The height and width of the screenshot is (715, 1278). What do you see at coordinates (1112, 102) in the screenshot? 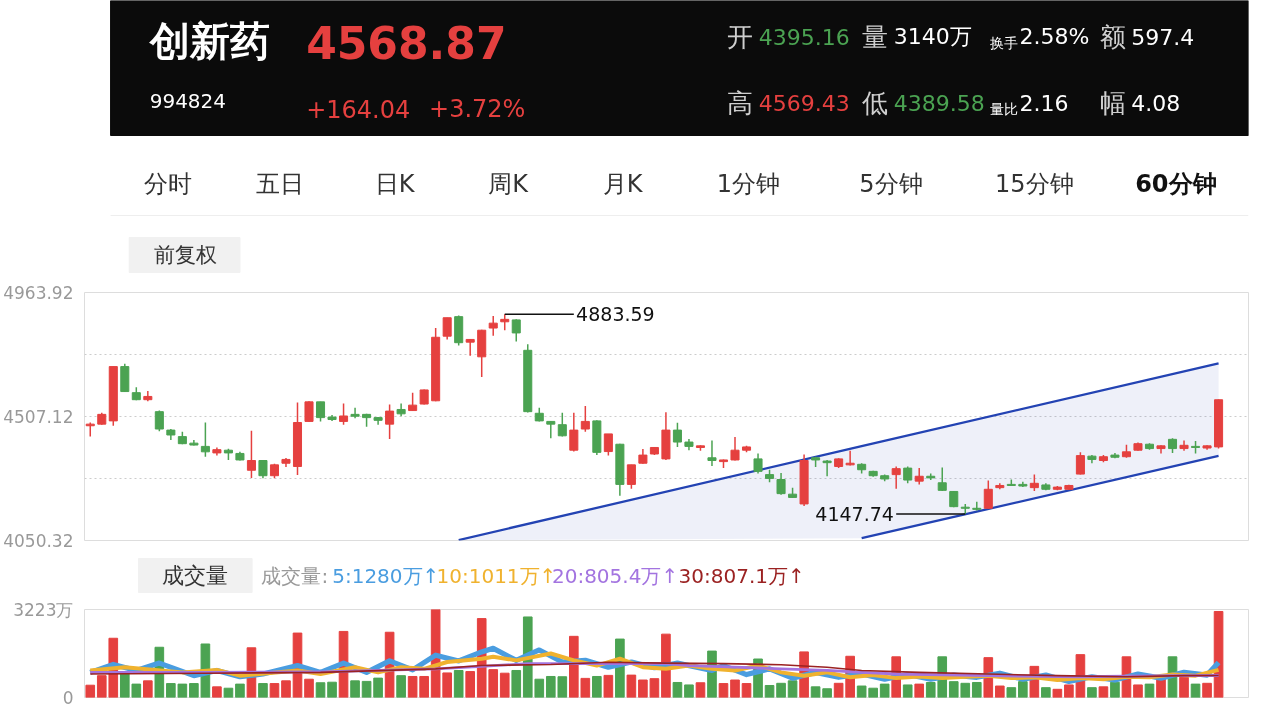
I see `text: 幅` at bounding box center [1112, 102].